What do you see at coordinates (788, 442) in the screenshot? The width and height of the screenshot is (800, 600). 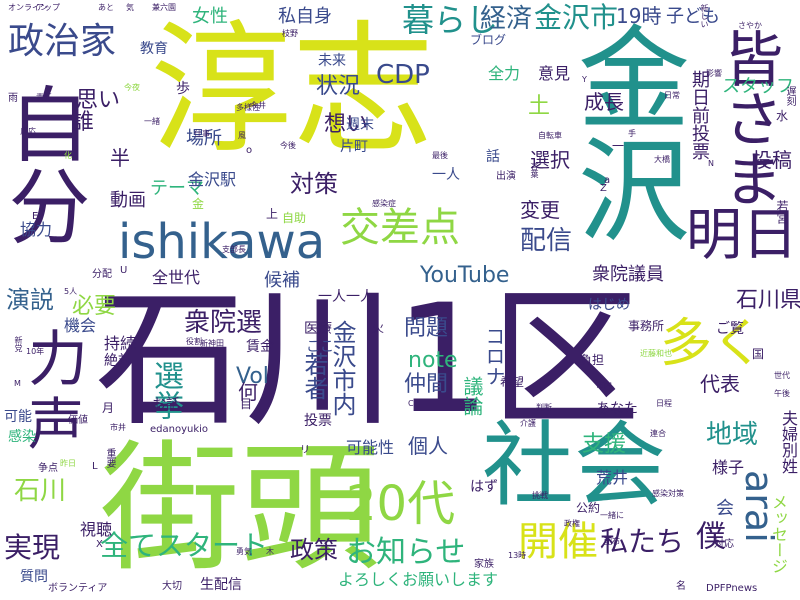 I see `word: 夫婦別姓` at bounding box center [788, 442].